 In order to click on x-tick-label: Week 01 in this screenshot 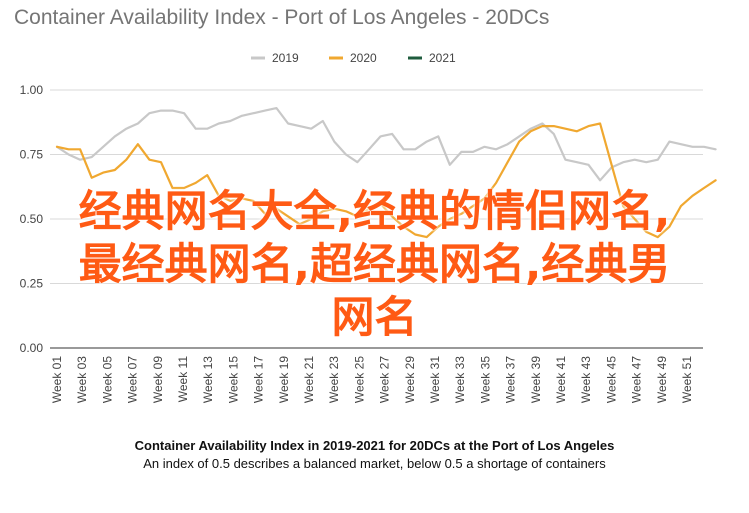, I will do `click(57, 379)`.